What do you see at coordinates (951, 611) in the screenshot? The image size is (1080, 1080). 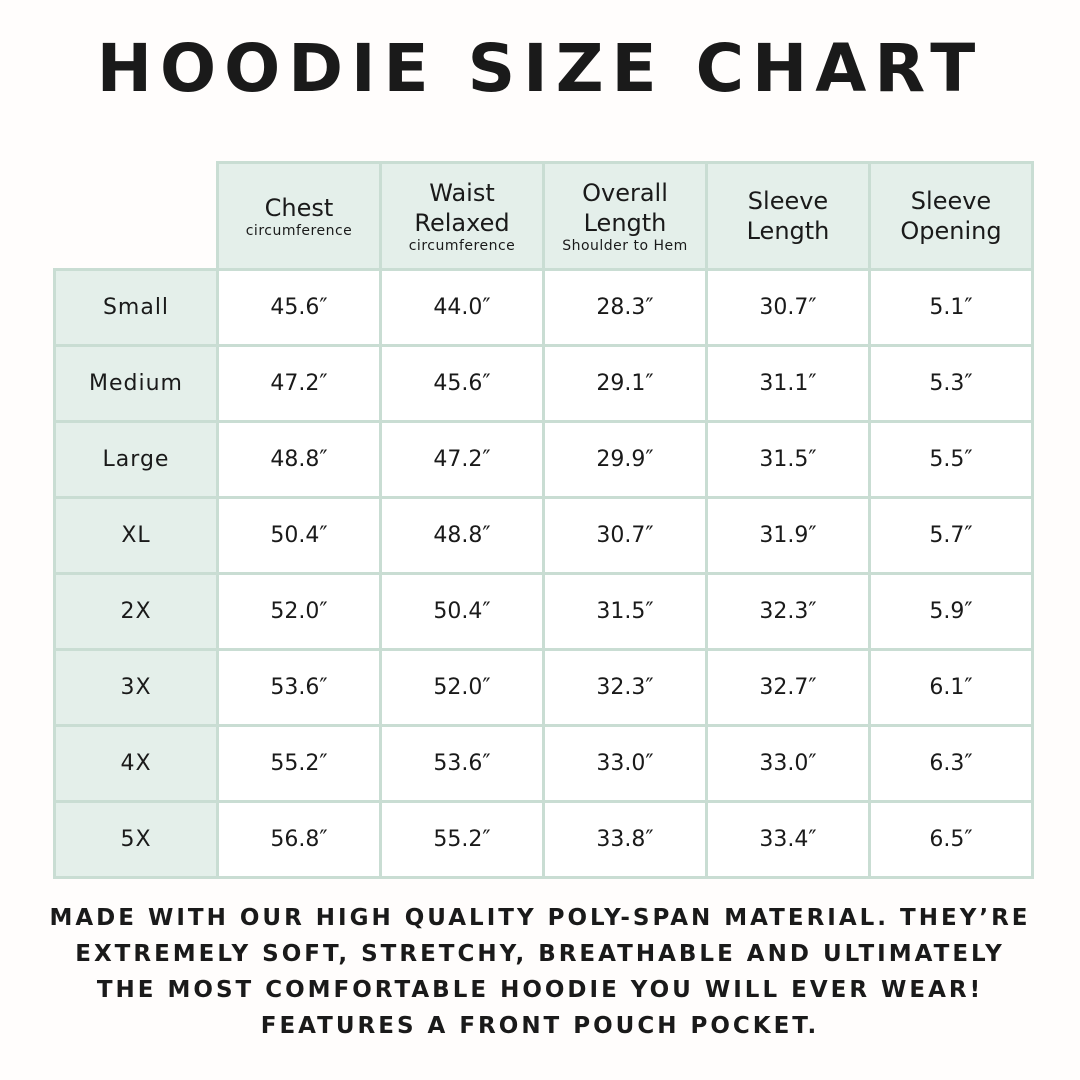 I see `measurement: 5.9″` at bounding box center [951, 611].